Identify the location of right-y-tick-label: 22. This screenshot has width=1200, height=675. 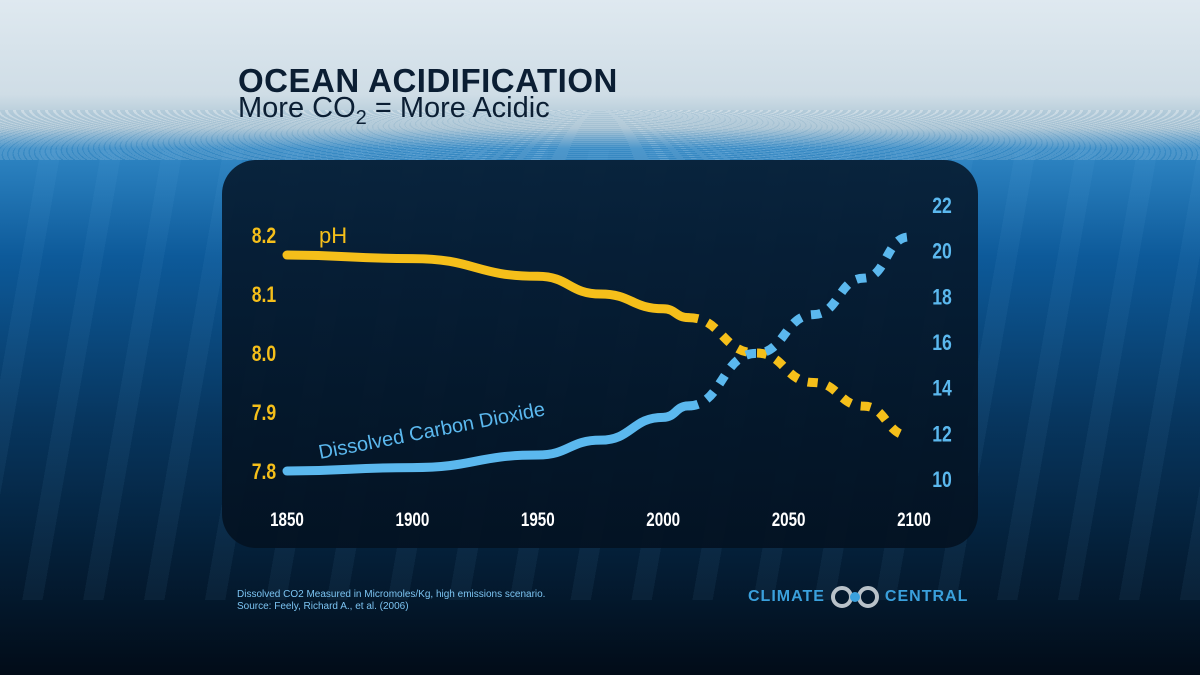
(942, 206).